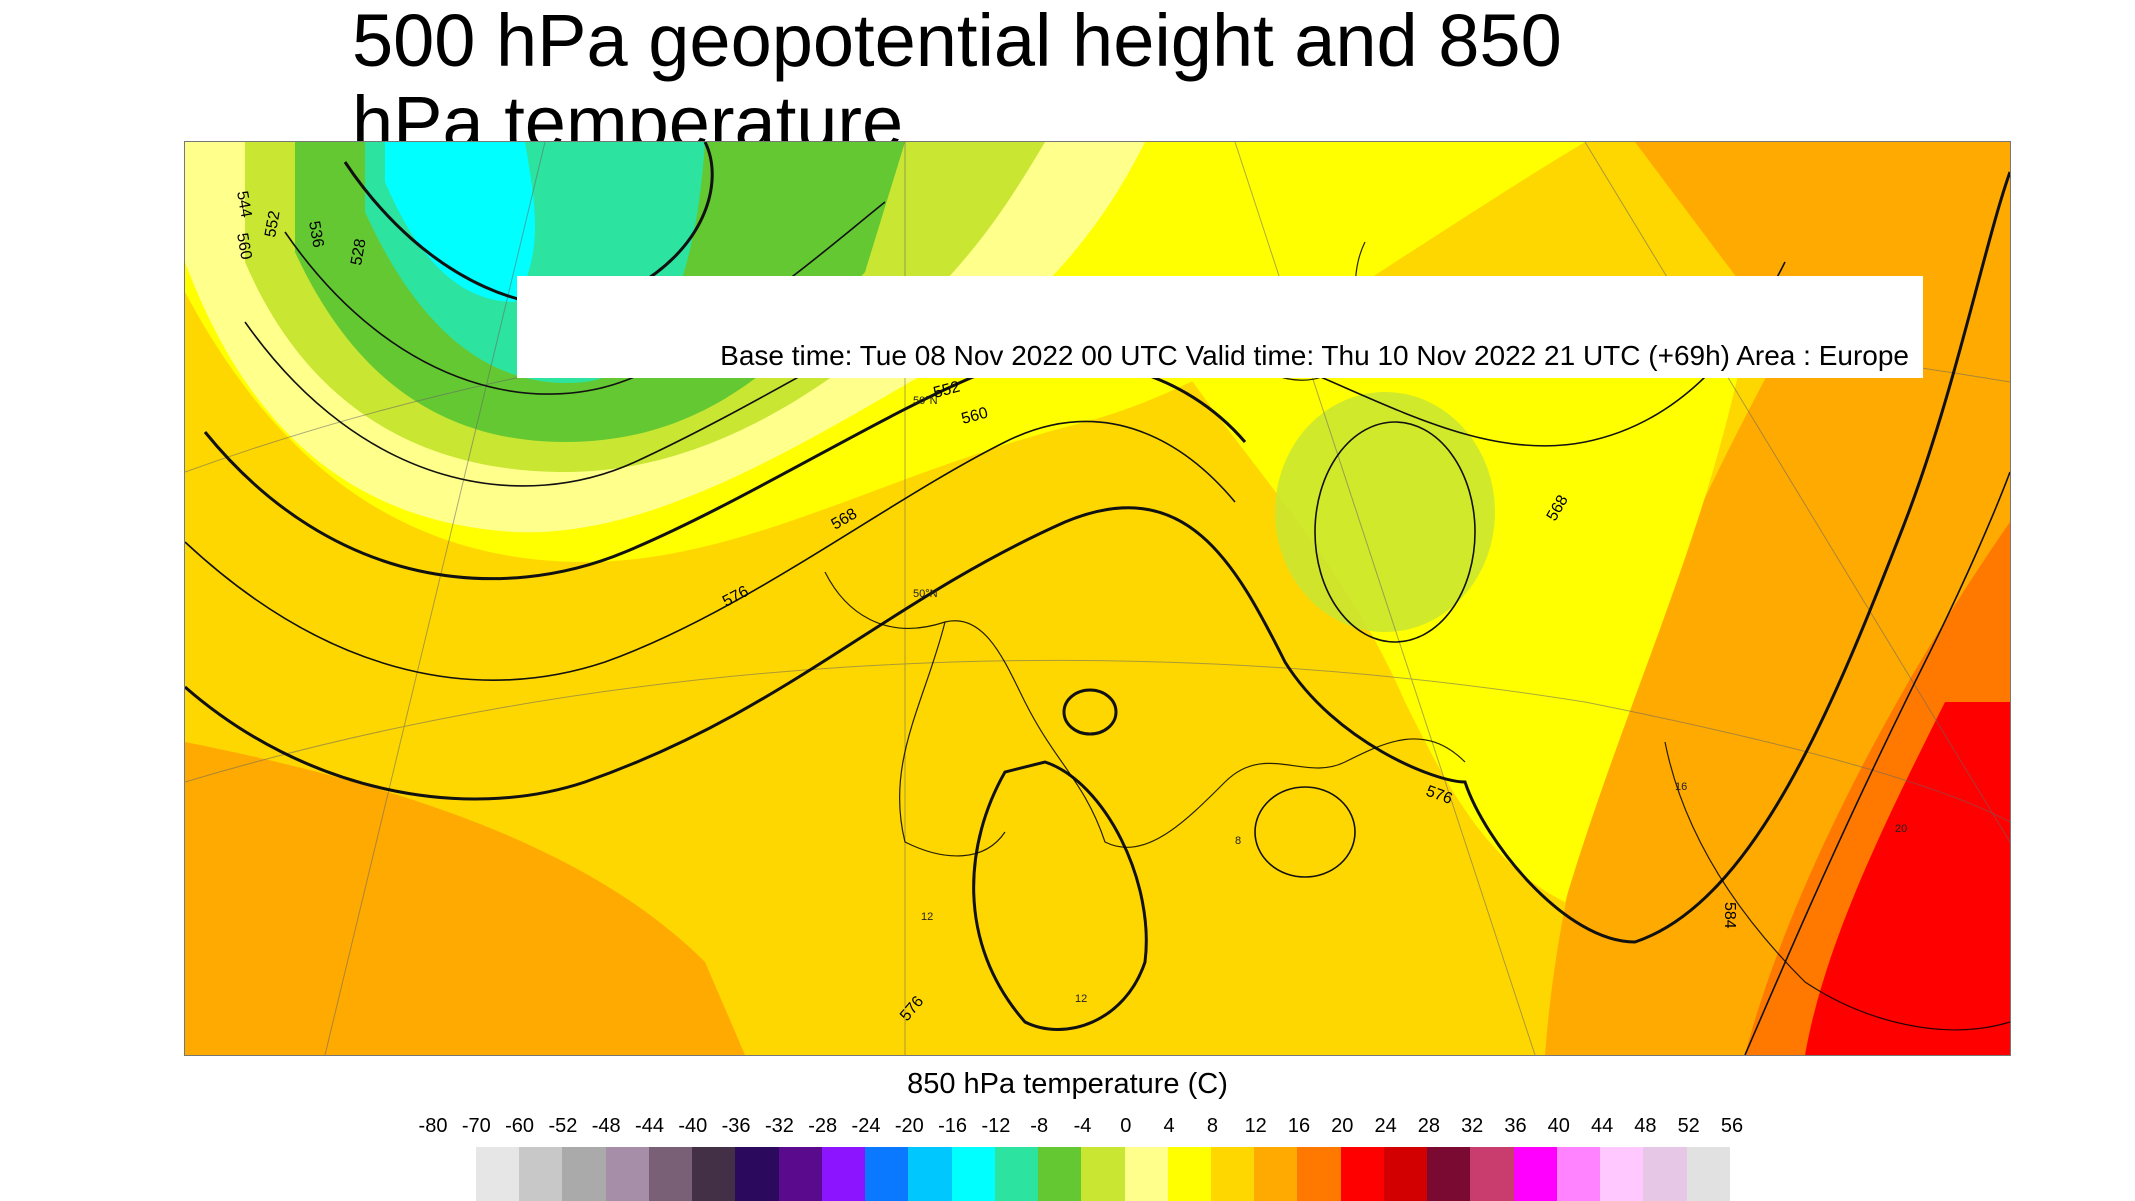  Describe the element at coordinates (1729, 915) in the screenshot. I see `contour-label-584: 584` at that location.